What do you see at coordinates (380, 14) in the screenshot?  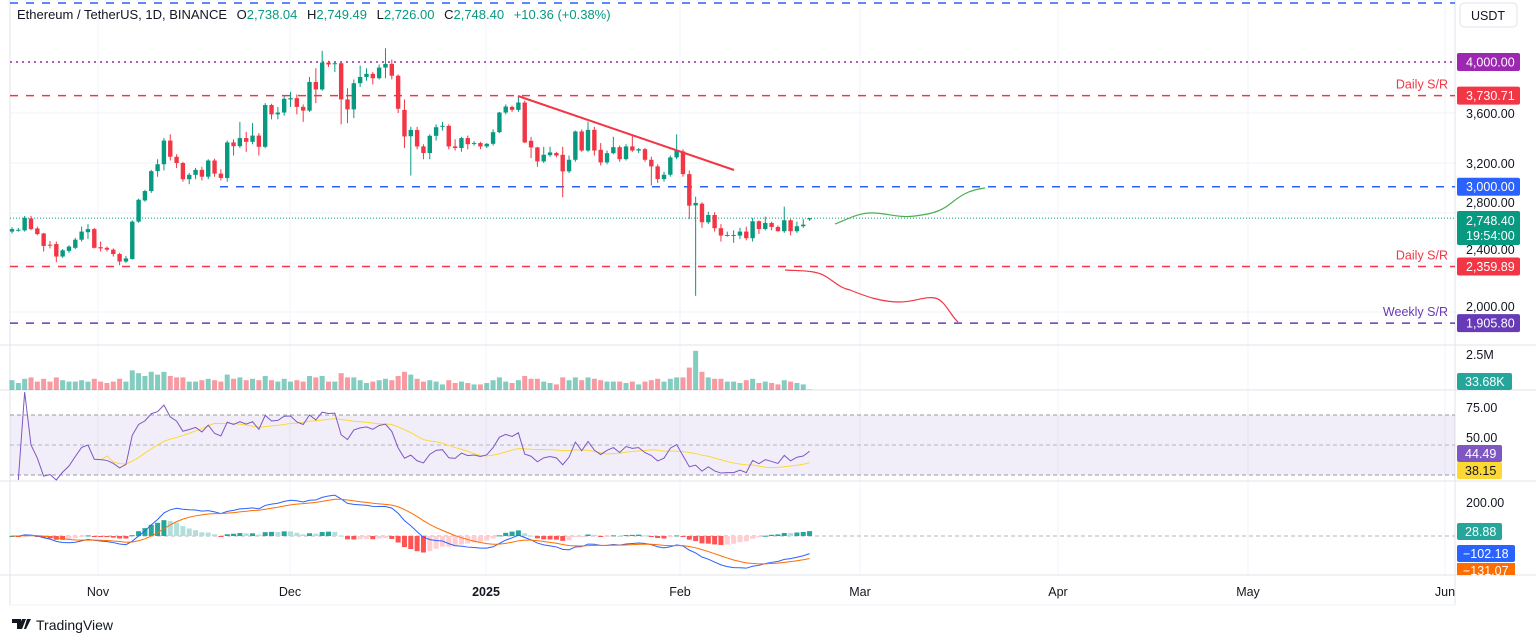 I see `low-label: L` at bounding box center [380, 14].